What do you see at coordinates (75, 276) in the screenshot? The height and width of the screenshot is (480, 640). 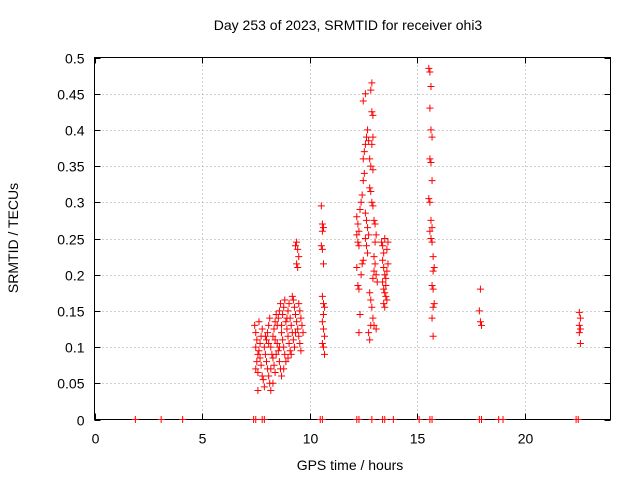 I see `y-tick-label: 0.2` at bounding box center [75, 276].